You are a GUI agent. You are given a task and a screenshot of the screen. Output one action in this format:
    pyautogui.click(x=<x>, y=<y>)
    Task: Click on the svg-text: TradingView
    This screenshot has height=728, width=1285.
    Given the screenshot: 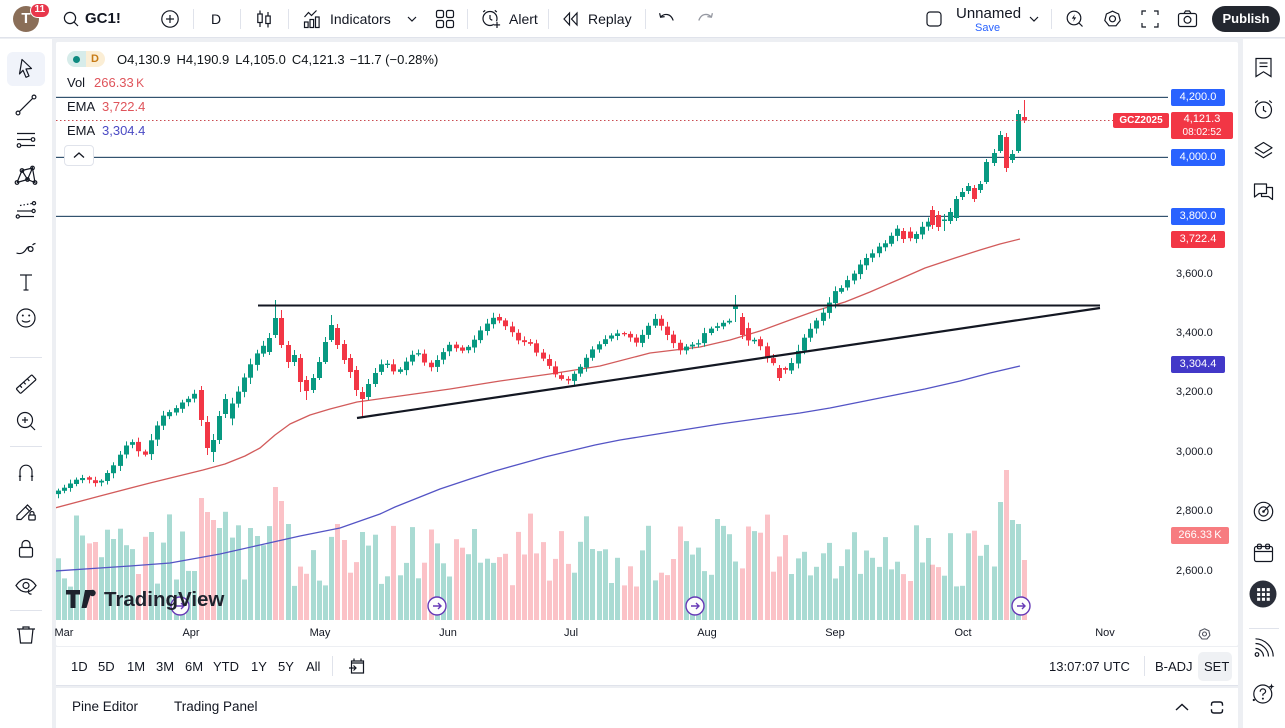 What is the action you would take?
    pyautogui.click(x=164, y=599)
    